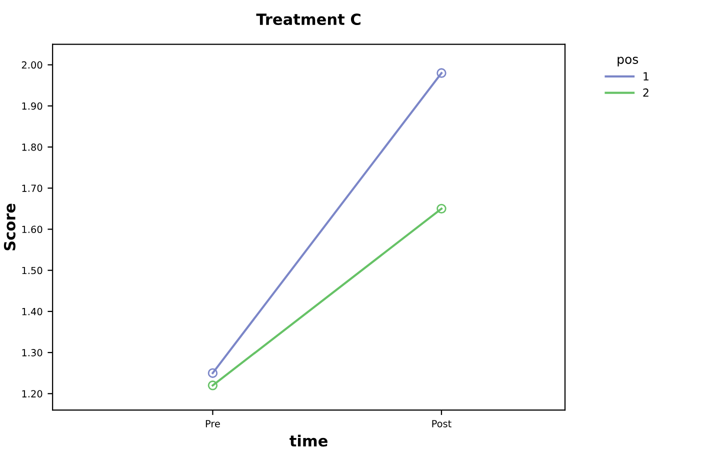 This screenshot has height=466, width=701. What do you see at coordinates (213, 424) in the screenshot?
I see `x-tick-label: Pre` at bounding box center [213, 424].